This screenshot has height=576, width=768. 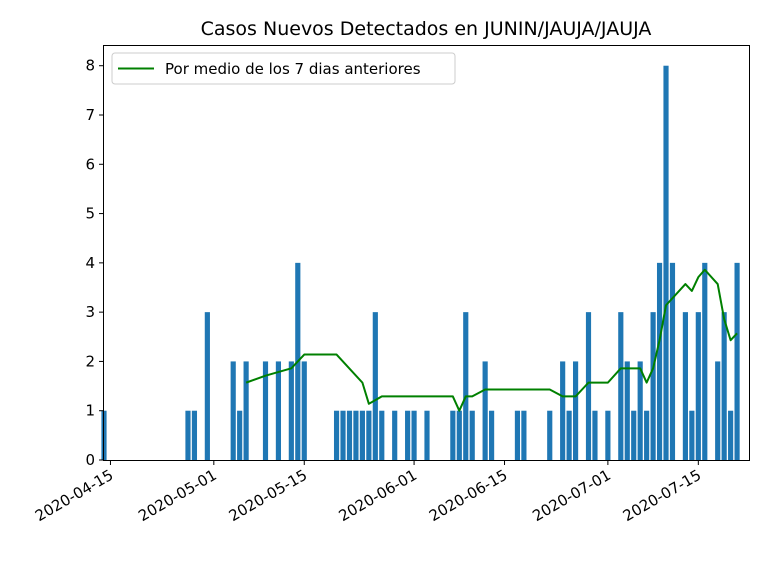 I want to click on x-tick-label: 2020-07-01, so click(x=571, y=495).